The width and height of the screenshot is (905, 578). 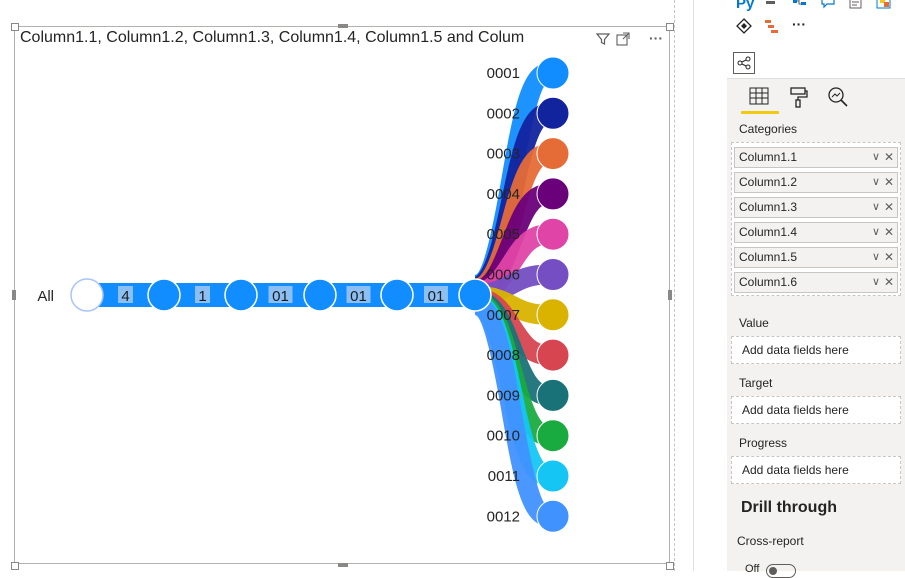 I want to click on category-field-pill: Column1.4 ∨ ✕, so click(x=816, y=232).